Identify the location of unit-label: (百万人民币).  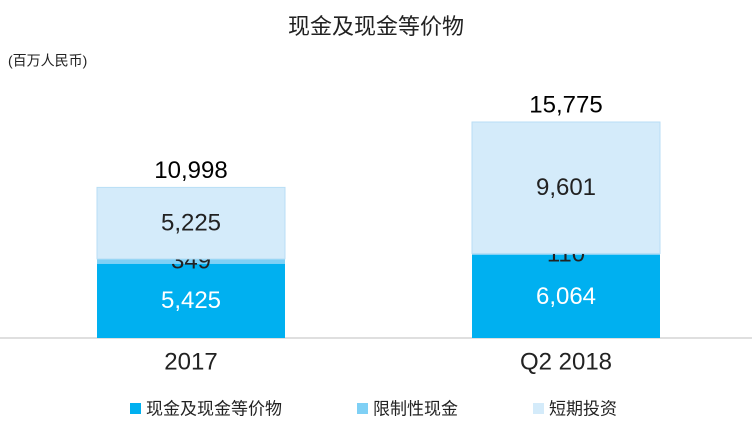
(47, 61).